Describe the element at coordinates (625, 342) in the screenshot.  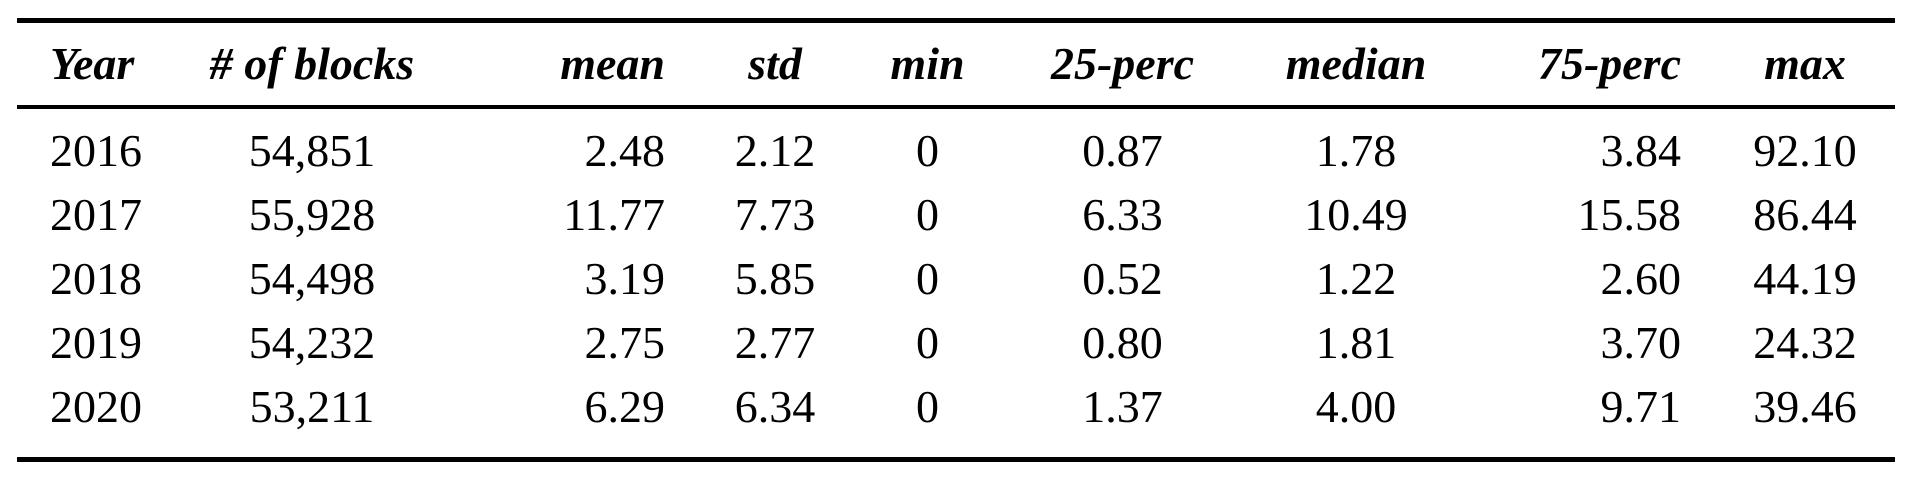
I see `table-cell: 2.75` at that location.